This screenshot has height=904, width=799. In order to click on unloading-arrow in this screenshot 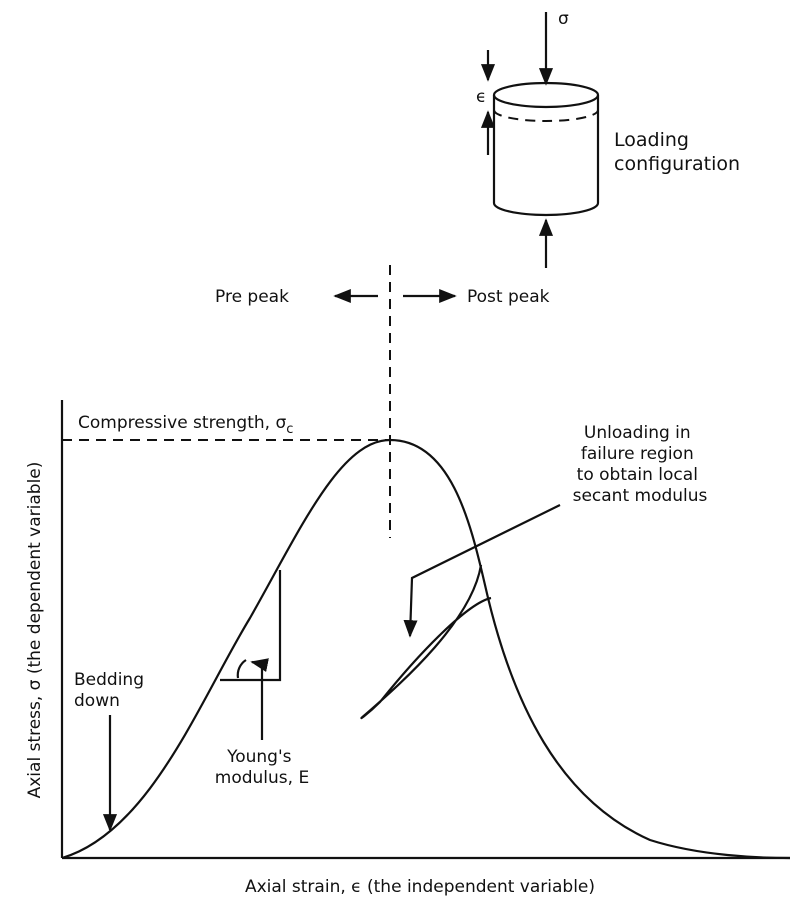, I will do `click(482, 571)`.